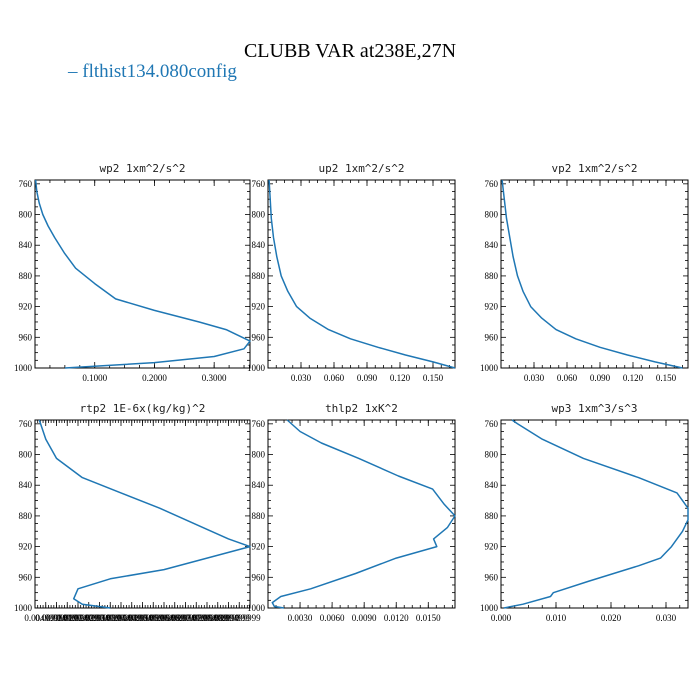 Image resolution: width=700 pixels, height=700 pixels. What do you see at coordinates (56, 618) in the screenshot?
I see `x-tick-label: 0.00999999` at bounding box center [56, 618].